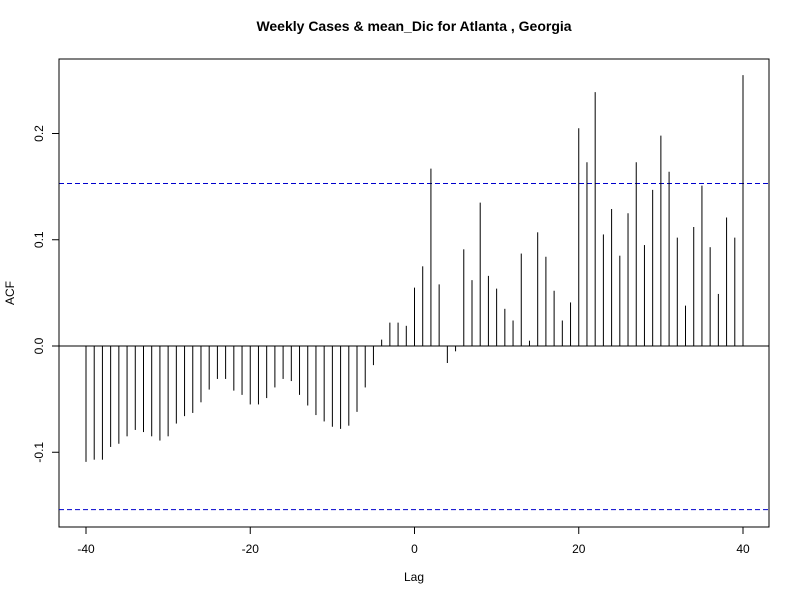  I want to click on y-tick-label: -0.1, so click(39, 452).